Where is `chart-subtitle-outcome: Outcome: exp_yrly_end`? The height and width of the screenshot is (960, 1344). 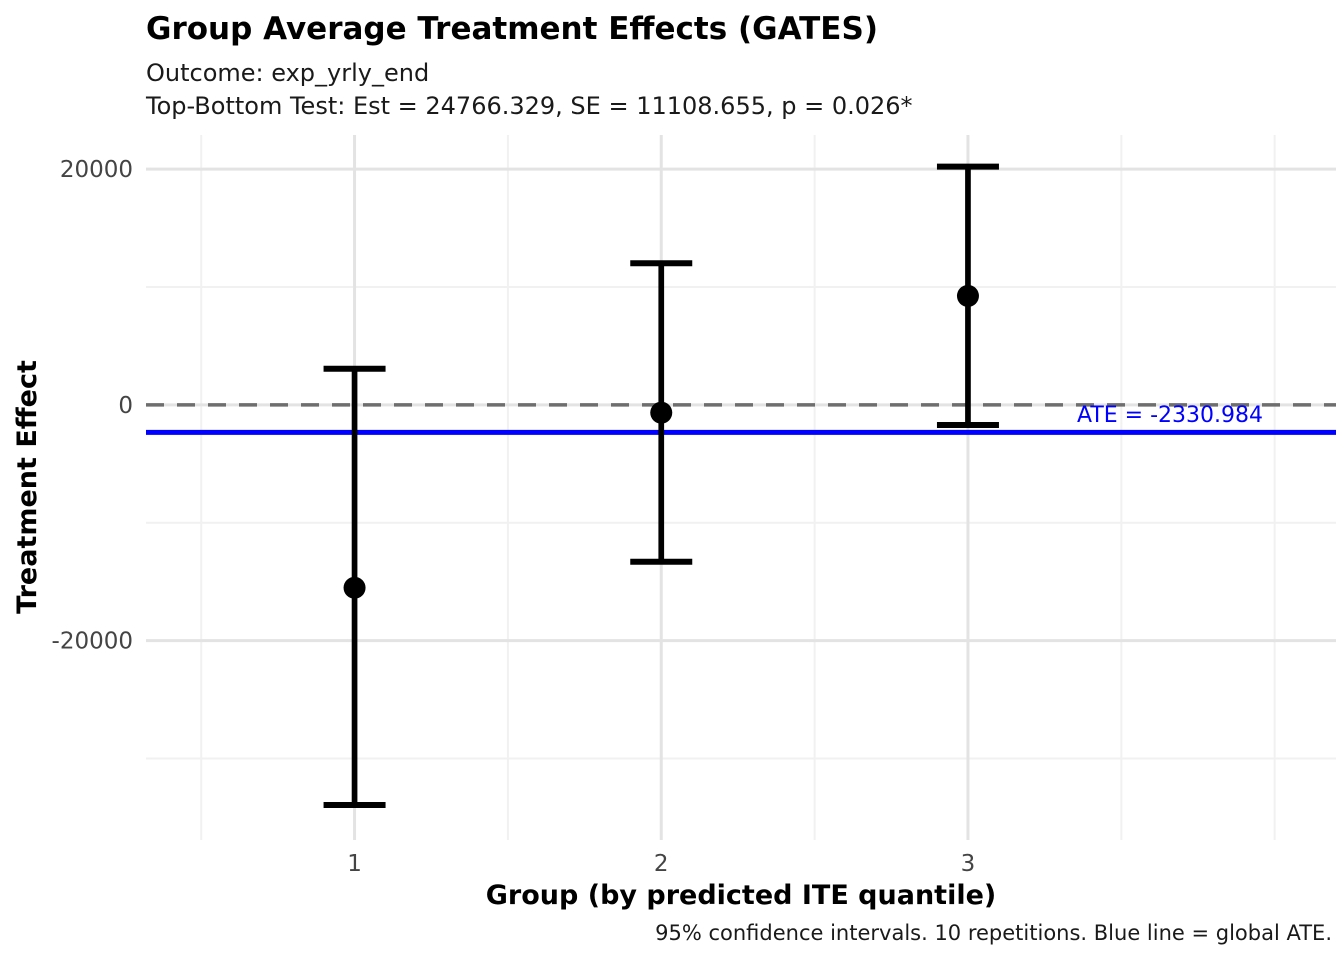
chart-subtitle-outcome: Outcome: exp_yrly_end is located at coordinates (287, 73).